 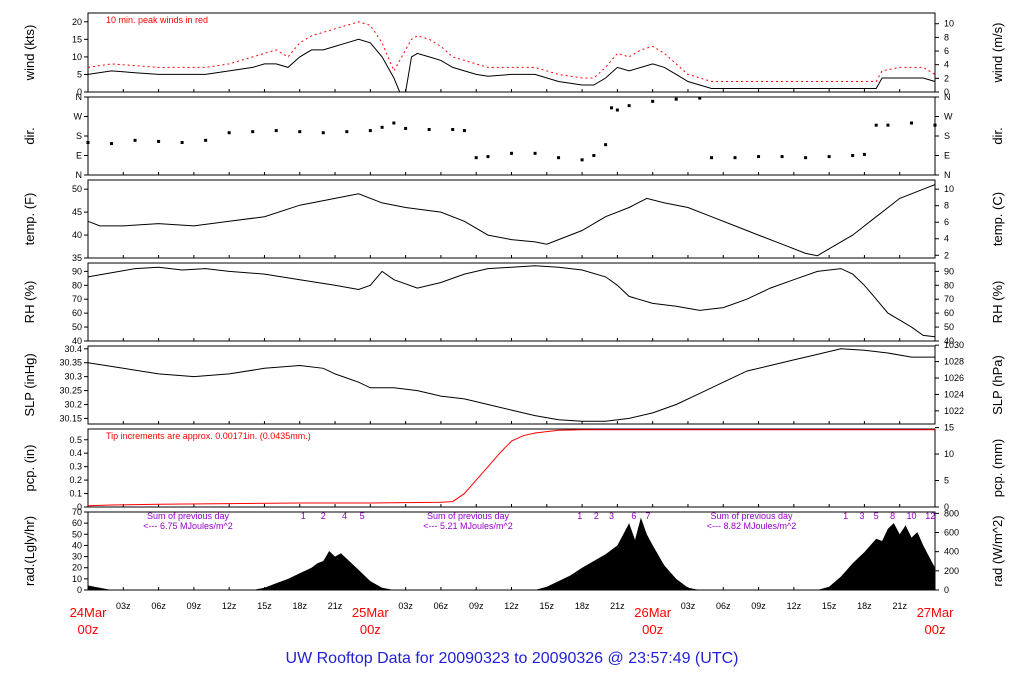 I want to click on slp-ytick-label: 30.3, so click(x=73, y=377).